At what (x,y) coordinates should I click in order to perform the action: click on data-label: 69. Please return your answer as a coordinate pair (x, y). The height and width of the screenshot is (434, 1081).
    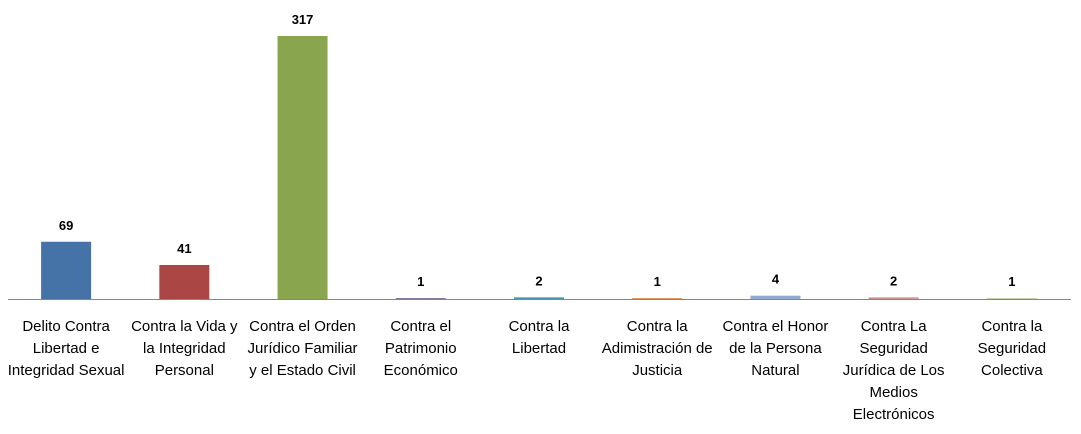
    Looking at the image, I should click on (66, 225).